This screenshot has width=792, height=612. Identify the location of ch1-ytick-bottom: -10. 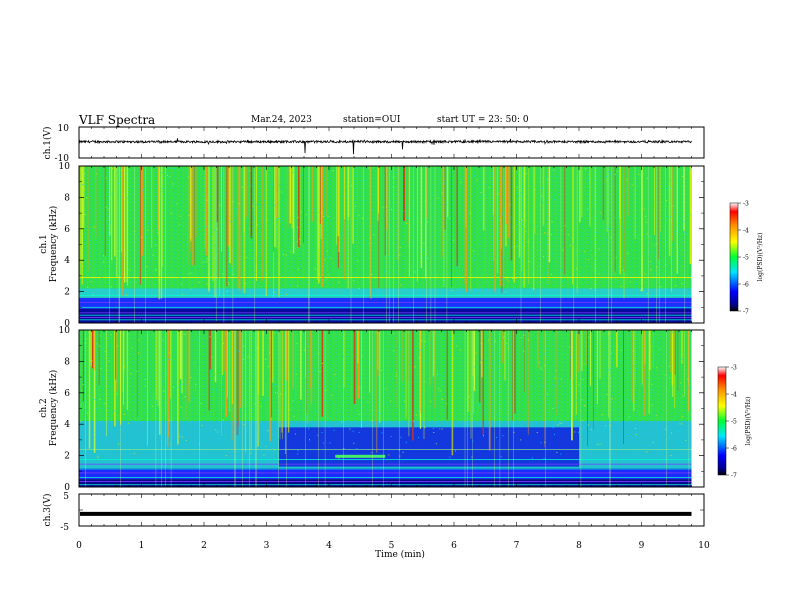
(62, 159).